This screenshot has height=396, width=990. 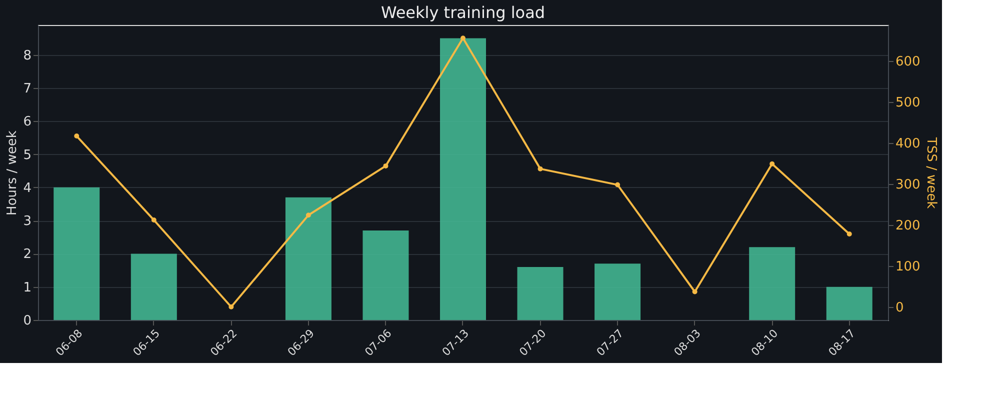 What do you see at coordinates (27, 56) in the screenshot?
I see `y-tick-label: 8` at bounding box center [27, 56].